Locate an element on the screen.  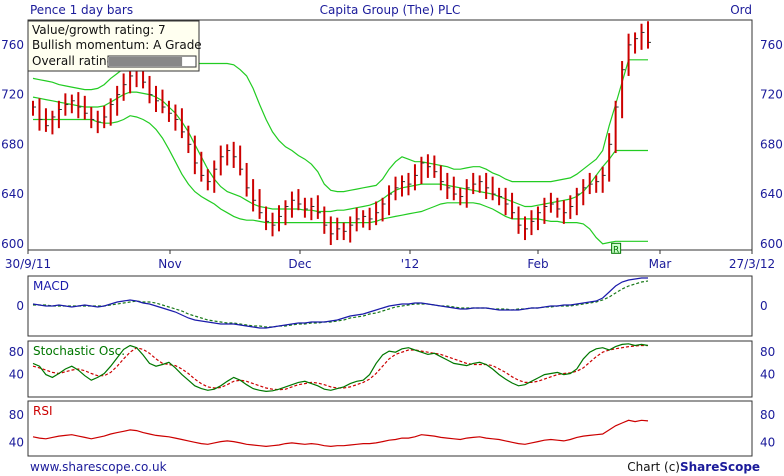
price-ytick-right: 600 is located at coordinates (771, 244).